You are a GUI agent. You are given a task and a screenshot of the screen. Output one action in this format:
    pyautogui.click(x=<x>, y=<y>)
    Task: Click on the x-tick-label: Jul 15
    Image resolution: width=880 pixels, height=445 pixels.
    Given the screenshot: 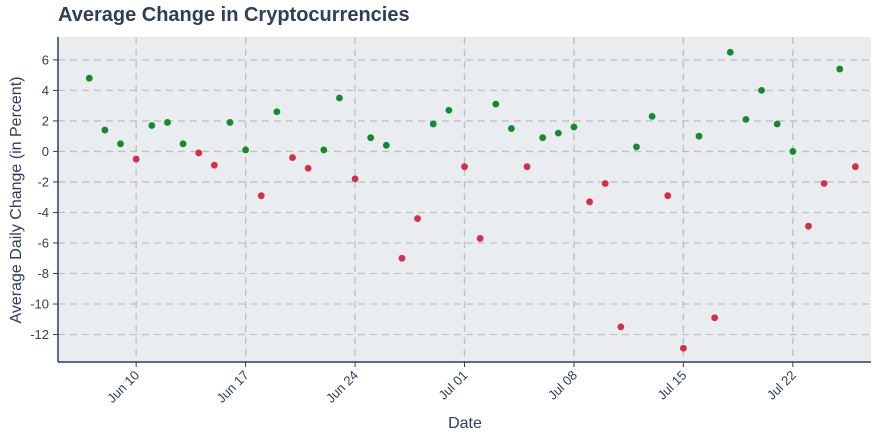 What is the action you would take?
    pyautogui.click(x=671, y=385)
    